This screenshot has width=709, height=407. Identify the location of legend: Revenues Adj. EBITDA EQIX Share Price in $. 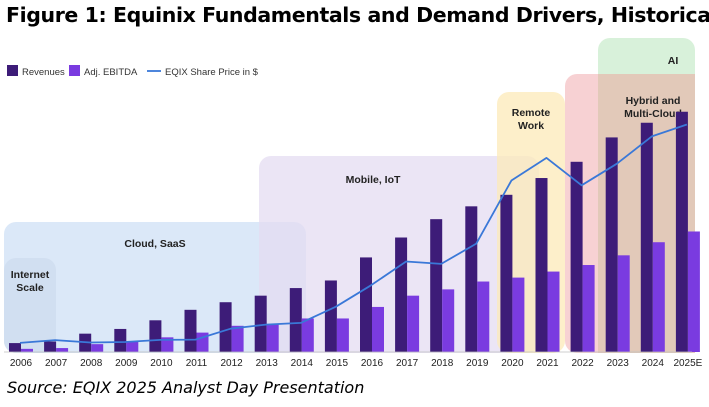
(133, 71).